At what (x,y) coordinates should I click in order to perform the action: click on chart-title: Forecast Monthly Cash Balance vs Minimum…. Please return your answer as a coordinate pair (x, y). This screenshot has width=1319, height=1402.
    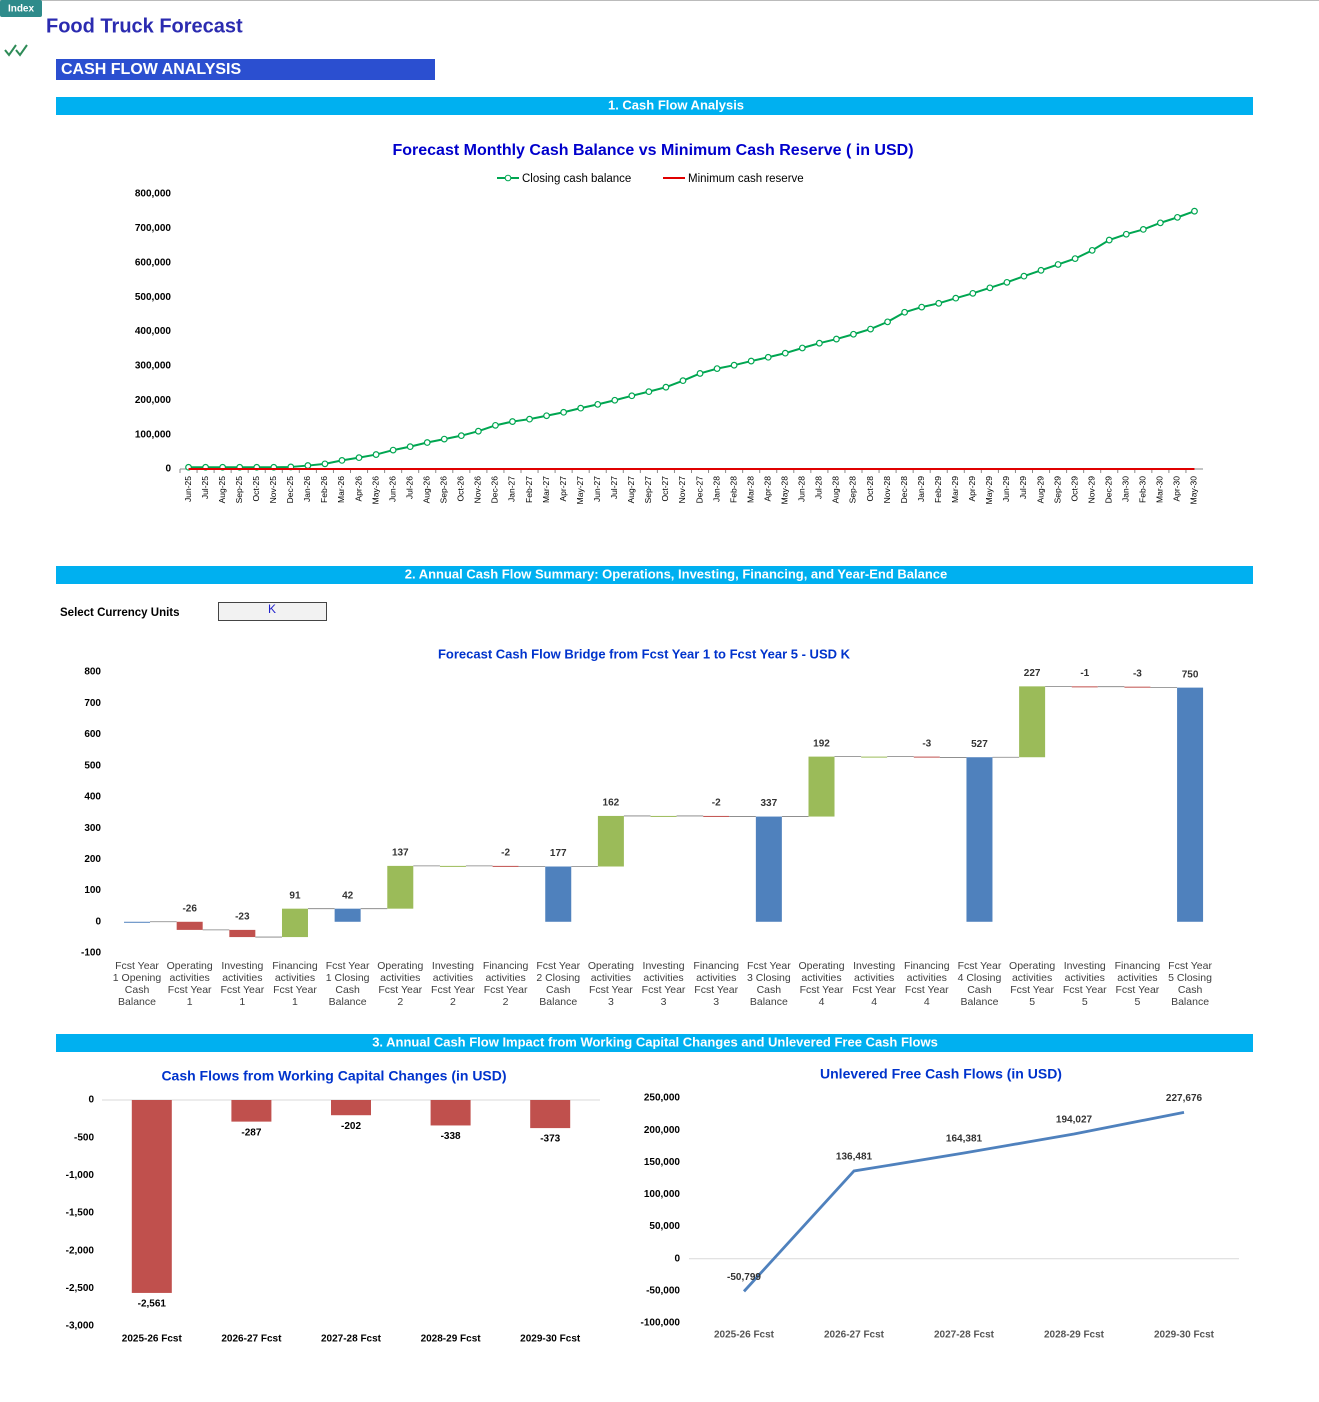
    Looking at the image, I should click on (652, 150).